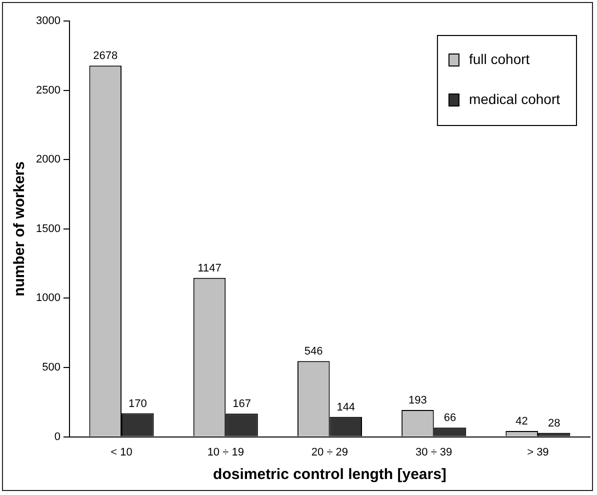 The image size is (597, 495). I want to click on y-tick-label: 2500, so click(48, 90).